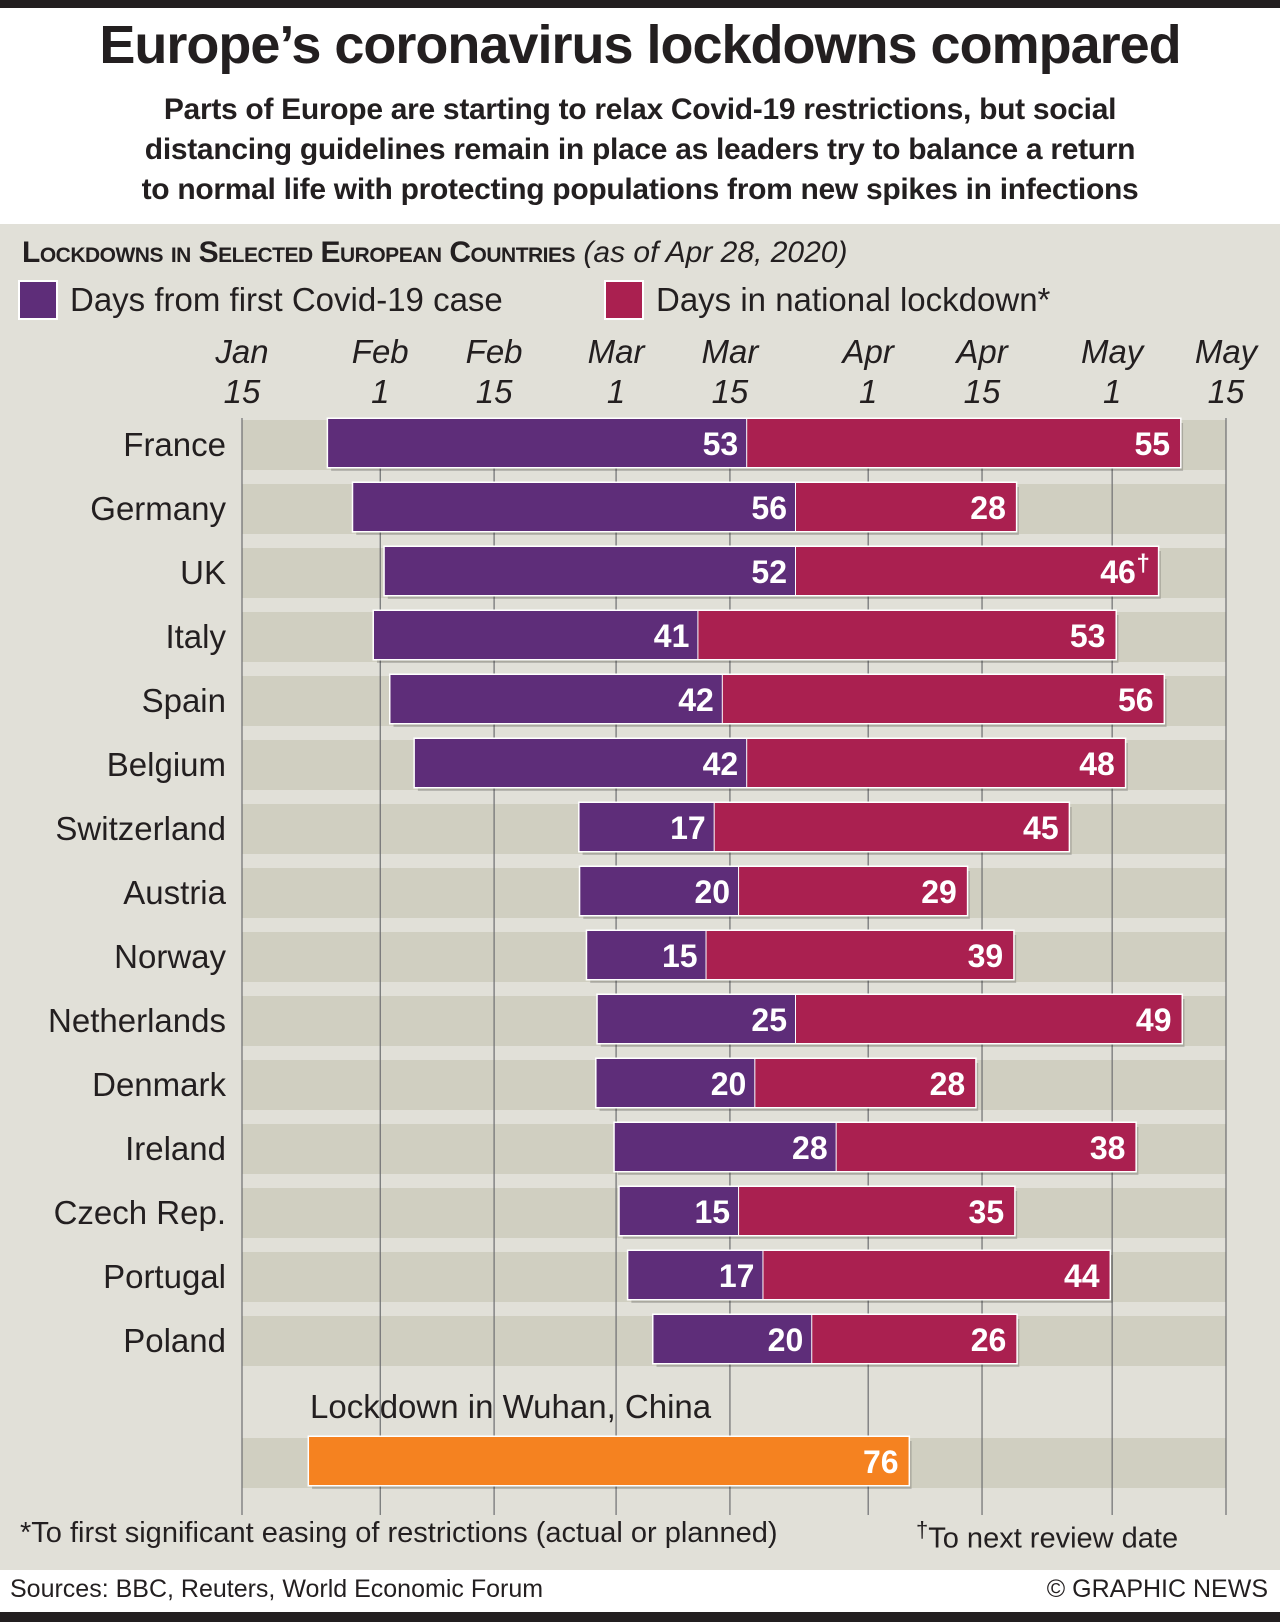  Describe the element at coordinates (609, 1461) in the screenshot. I see `bar-wuhan-lockdown` at that location.